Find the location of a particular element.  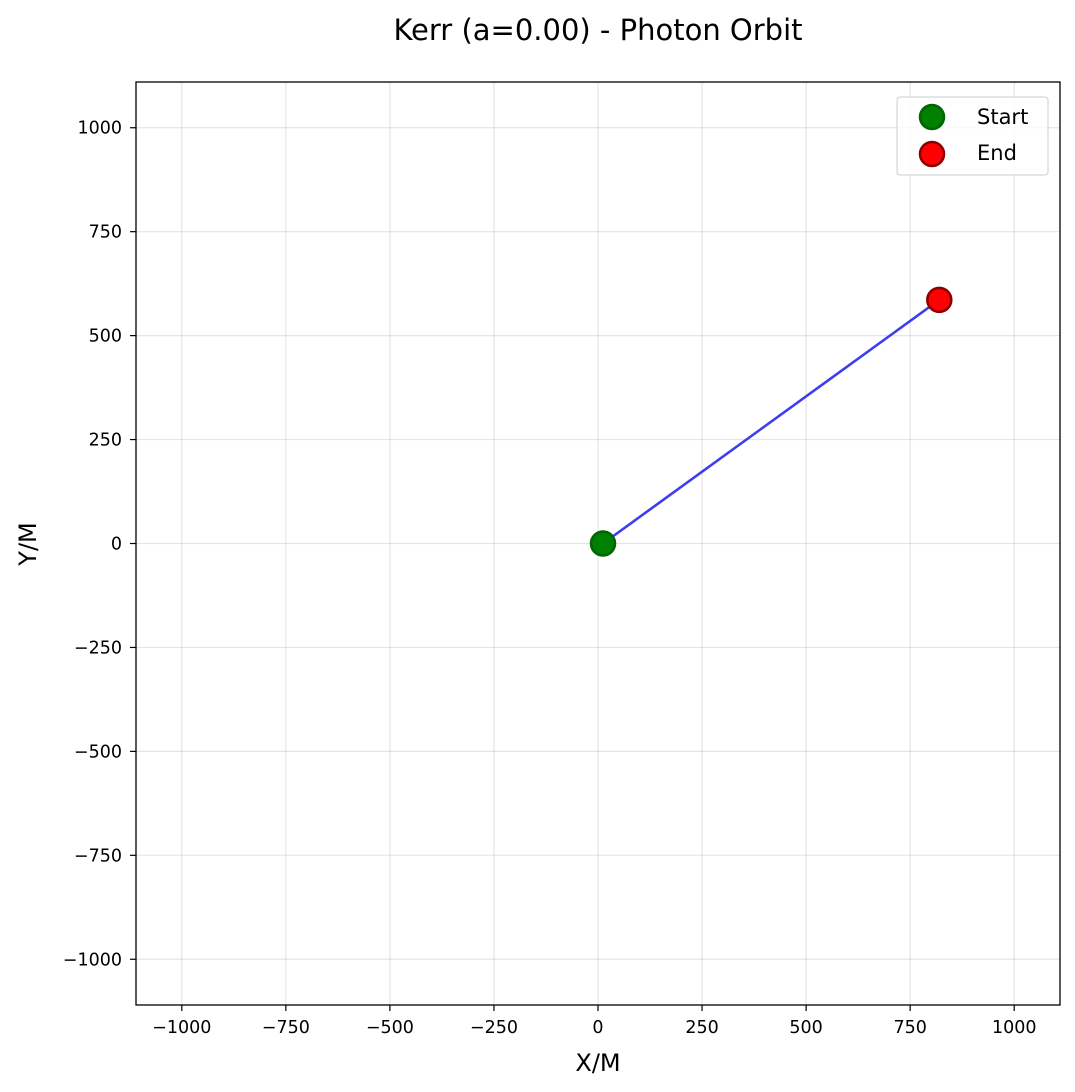

x-tick-label: −1000 is located at coordinates (181, 1028).